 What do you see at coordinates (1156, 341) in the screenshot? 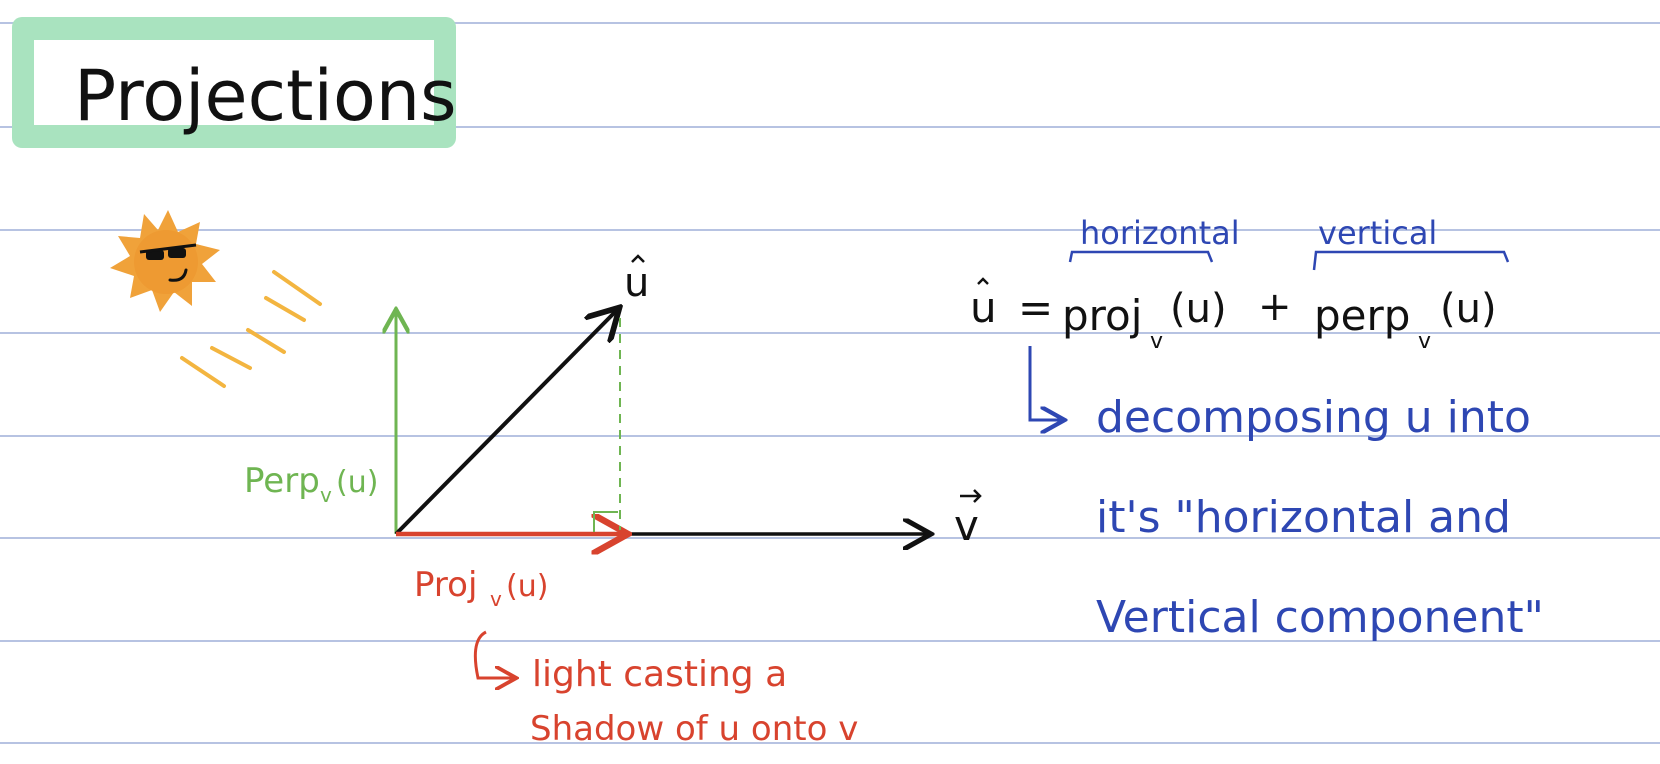
I see `eq-proj-sub: v` at bounding box center [1156, 341].